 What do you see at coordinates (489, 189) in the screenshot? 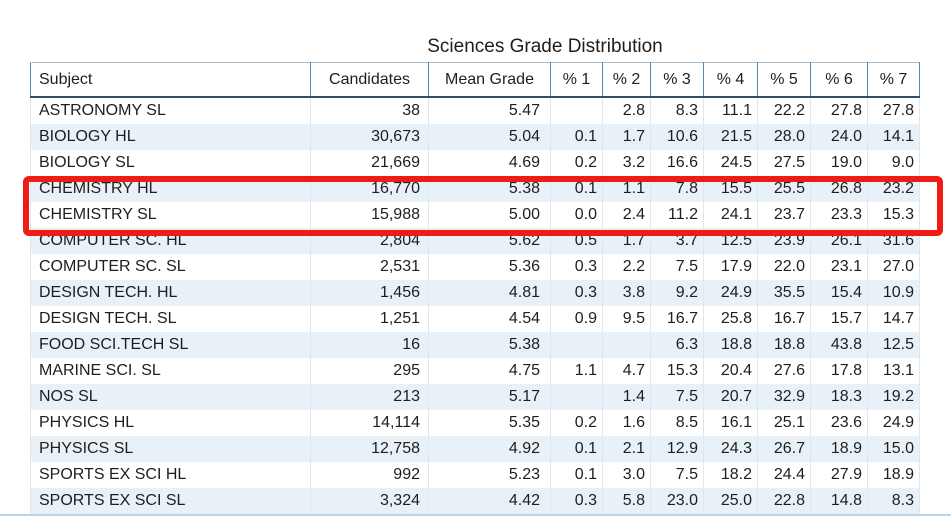
I see `cell-mean-grade: 5.38` at bounding box center [489, 189].